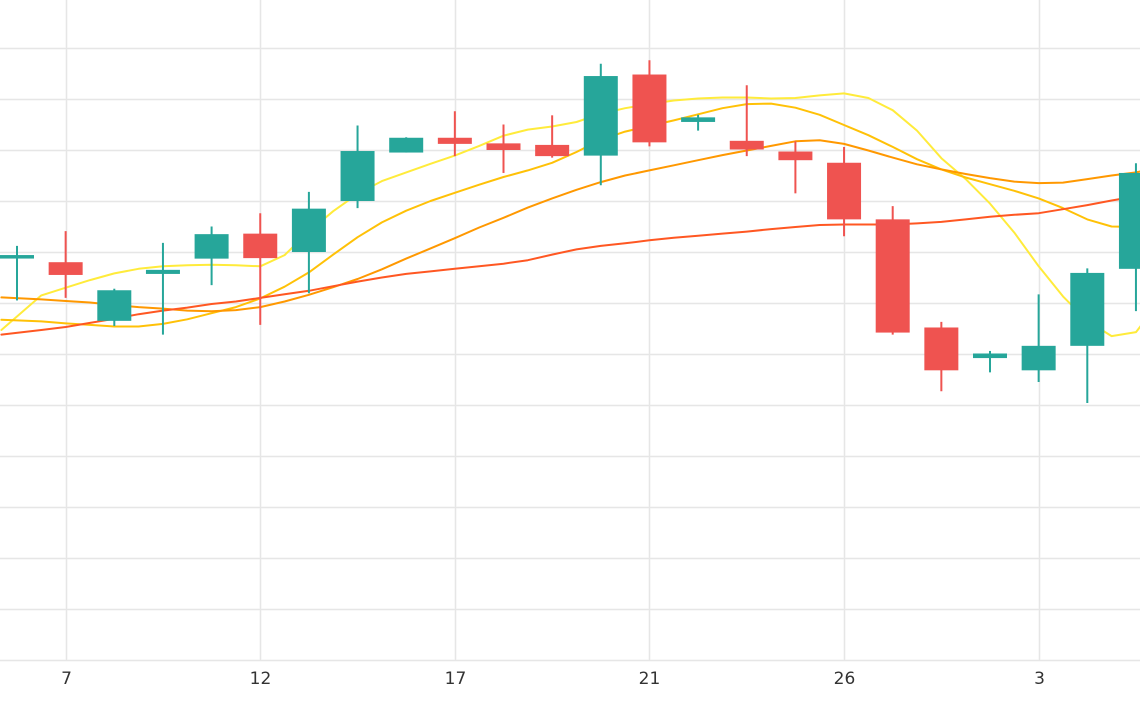  What do you see at coordinates (553, 679) in the screenshot?
I see `x-axis-ticks: 7 12 17 21 26 3` at bounding box center [553, 679].